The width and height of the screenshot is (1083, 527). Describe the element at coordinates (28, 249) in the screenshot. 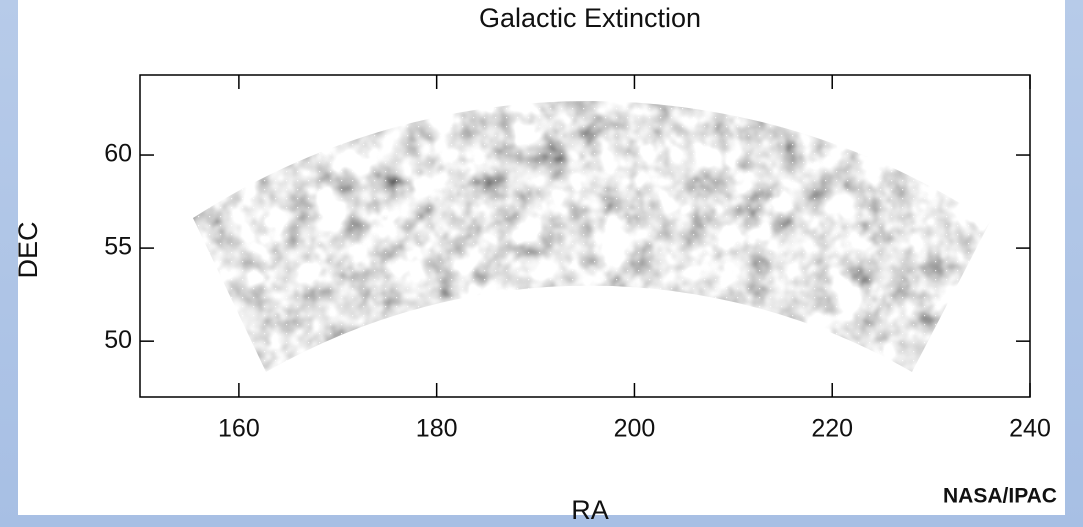

I see `y-axis-label: DEC` at that location.